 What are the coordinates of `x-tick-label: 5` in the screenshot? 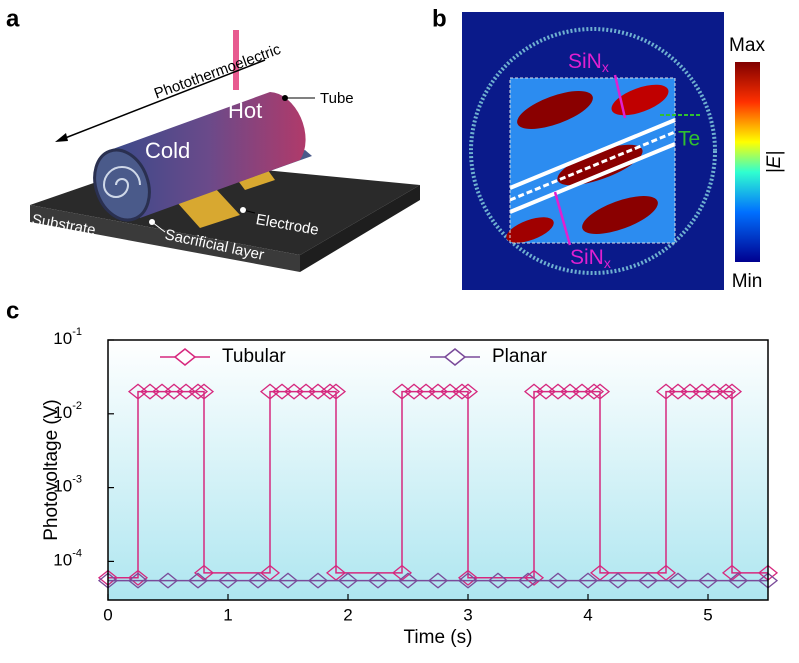 It's located at (707, 614).